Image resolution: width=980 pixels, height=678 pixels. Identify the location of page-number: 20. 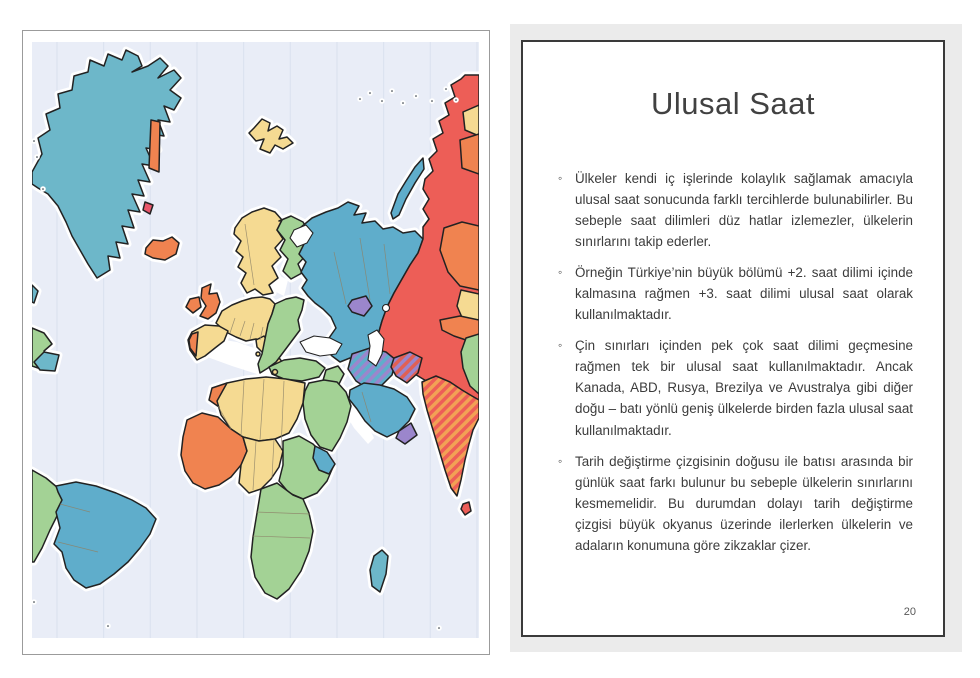
(909, 612).